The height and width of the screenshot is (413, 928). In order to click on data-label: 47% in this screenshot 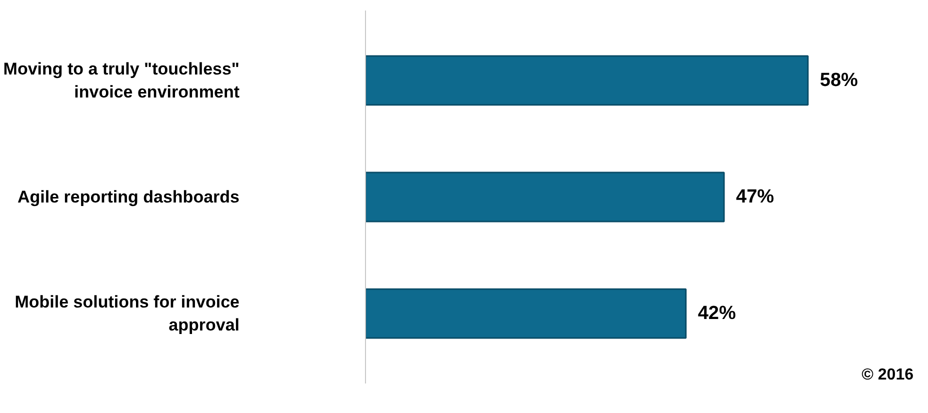, I will do `click(755, 197)`.